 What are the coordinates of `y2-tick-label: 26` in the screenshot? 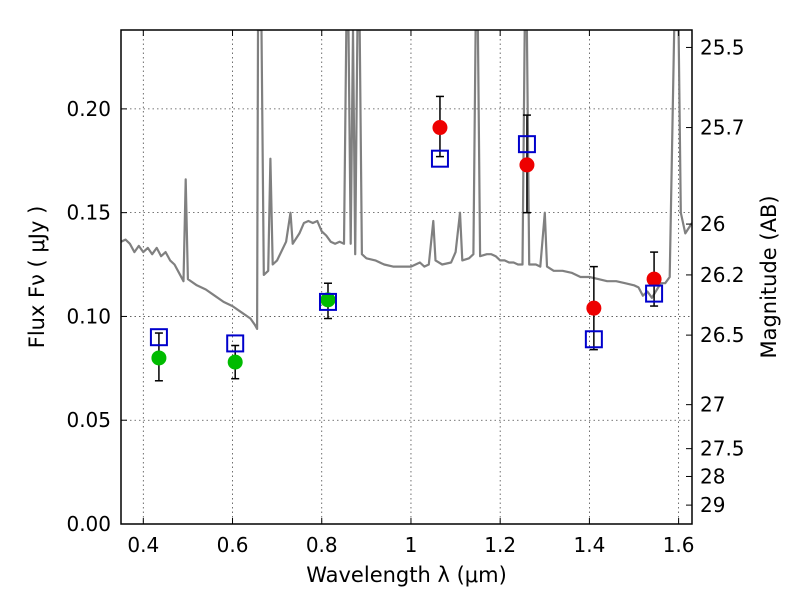 It's located at (712, 224).